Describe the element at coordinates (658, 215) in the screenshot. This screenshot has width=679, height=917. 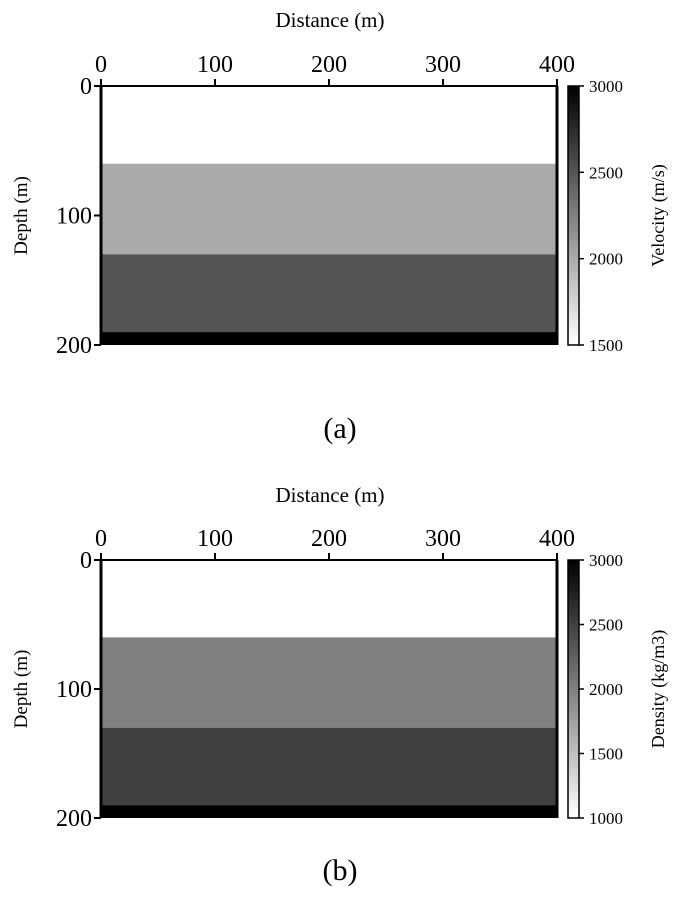
I see `colorbar-title: Velocity (m/s)` at that location.